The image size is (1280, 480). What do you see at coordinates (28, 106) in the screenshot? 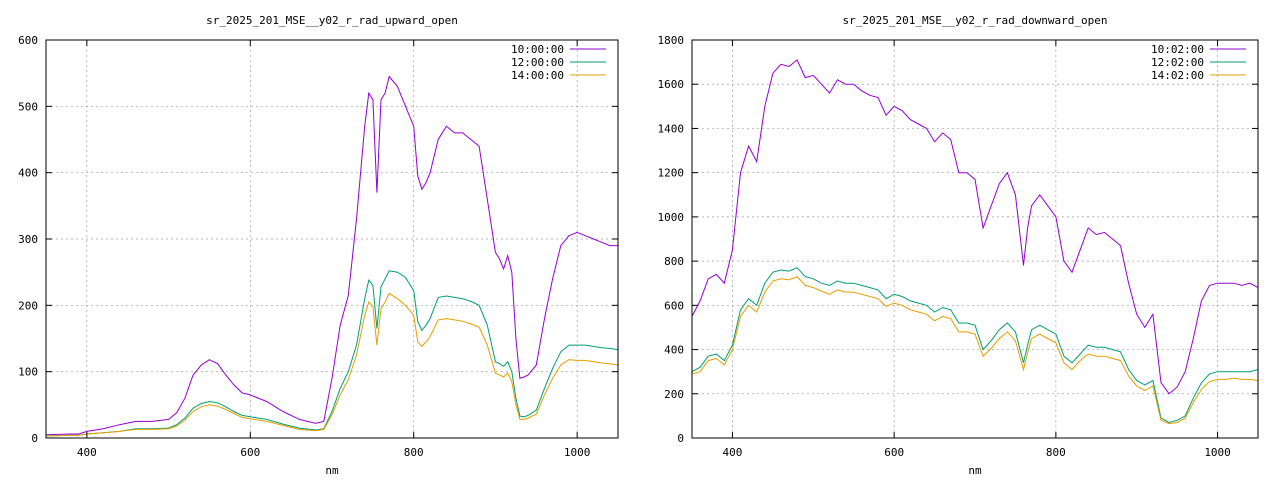
I see `y-tick-label: 500` at bounding box center [28, 106].